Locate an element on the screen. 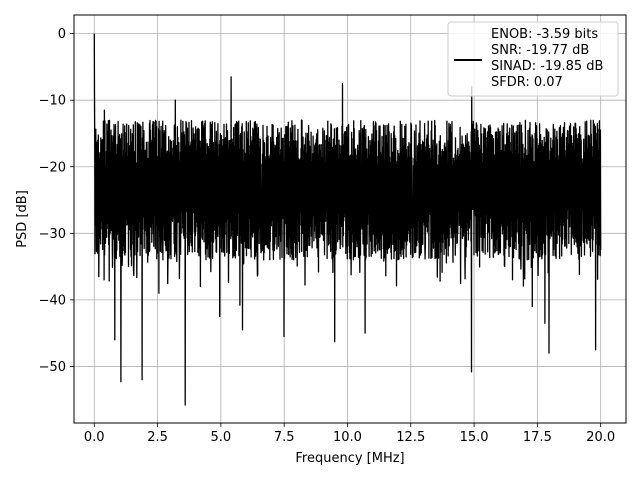 The width and height of the screenshot is (640, 480). y-tick-label: −10 is located at coordinates (52, 101).